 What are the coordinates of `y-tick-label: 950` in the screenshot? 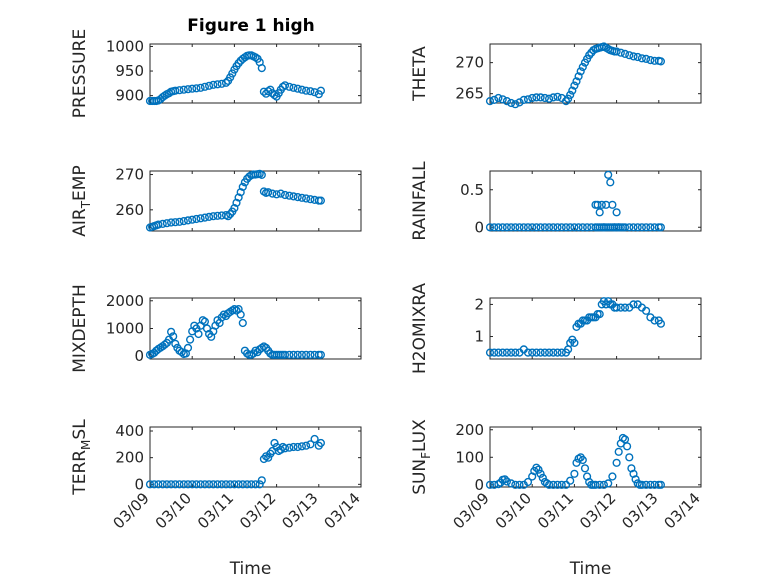 It's located at (129, 71).